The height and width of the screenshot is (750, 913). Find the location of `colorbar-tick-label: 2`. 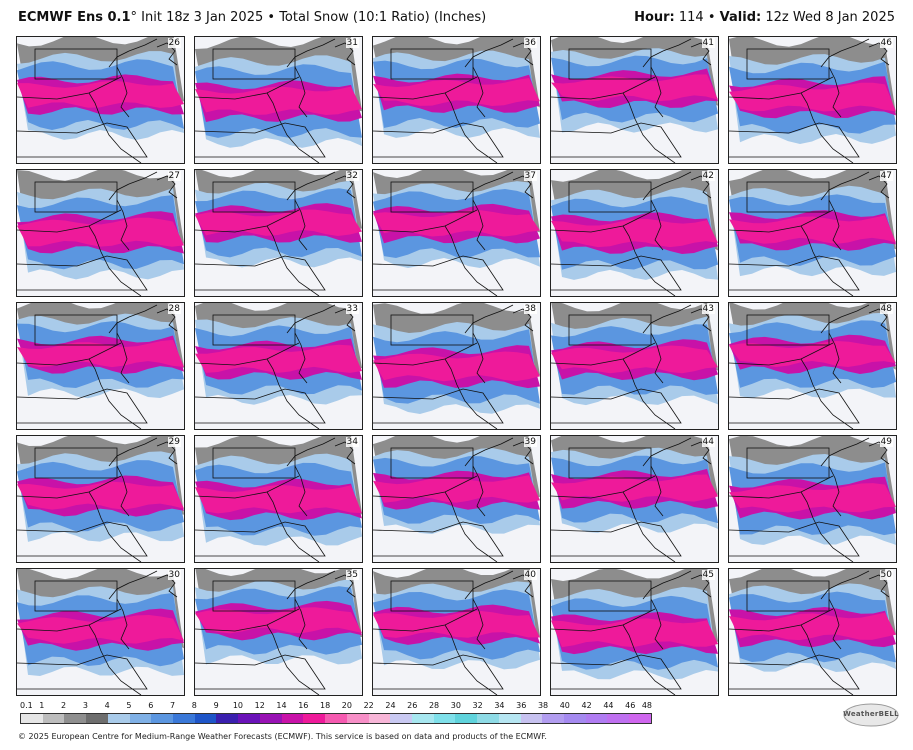

colorbar-tick-label: 2 is located at coordinates (64, 705).